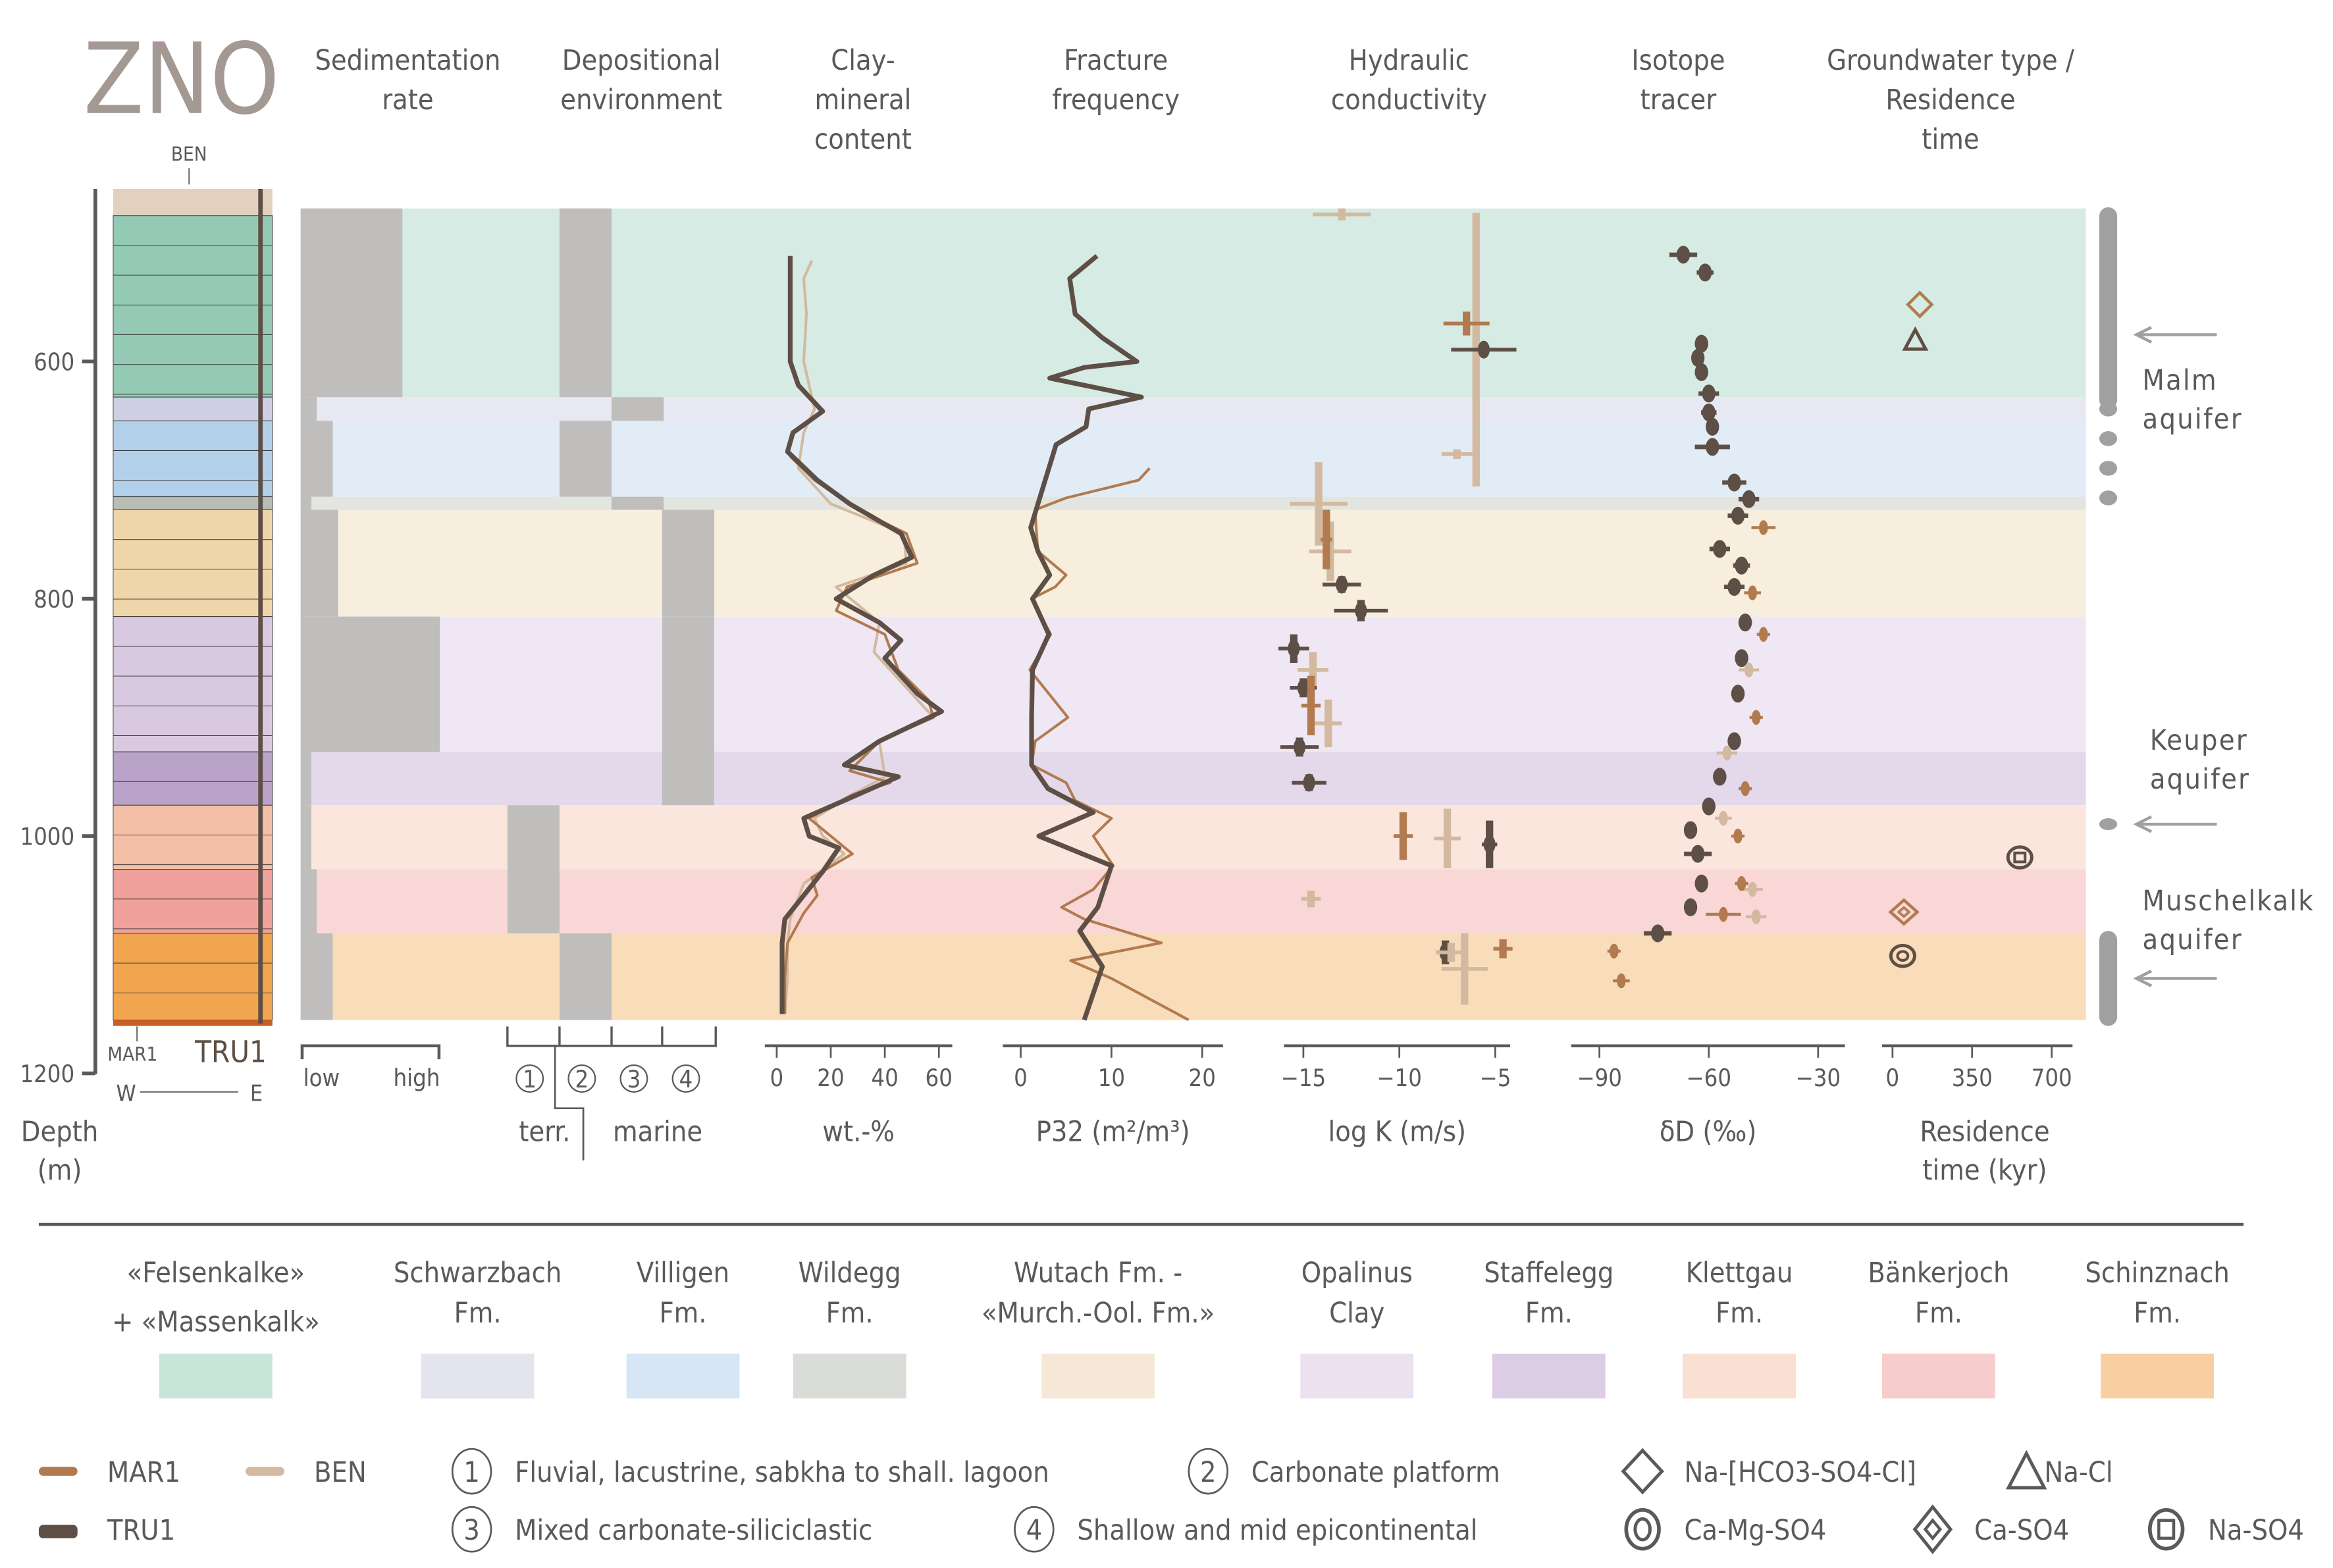  What do you see at coordinates (371, 1052) in the screenshot?
I see `sed-axis` at bounding box center [371, 1052].